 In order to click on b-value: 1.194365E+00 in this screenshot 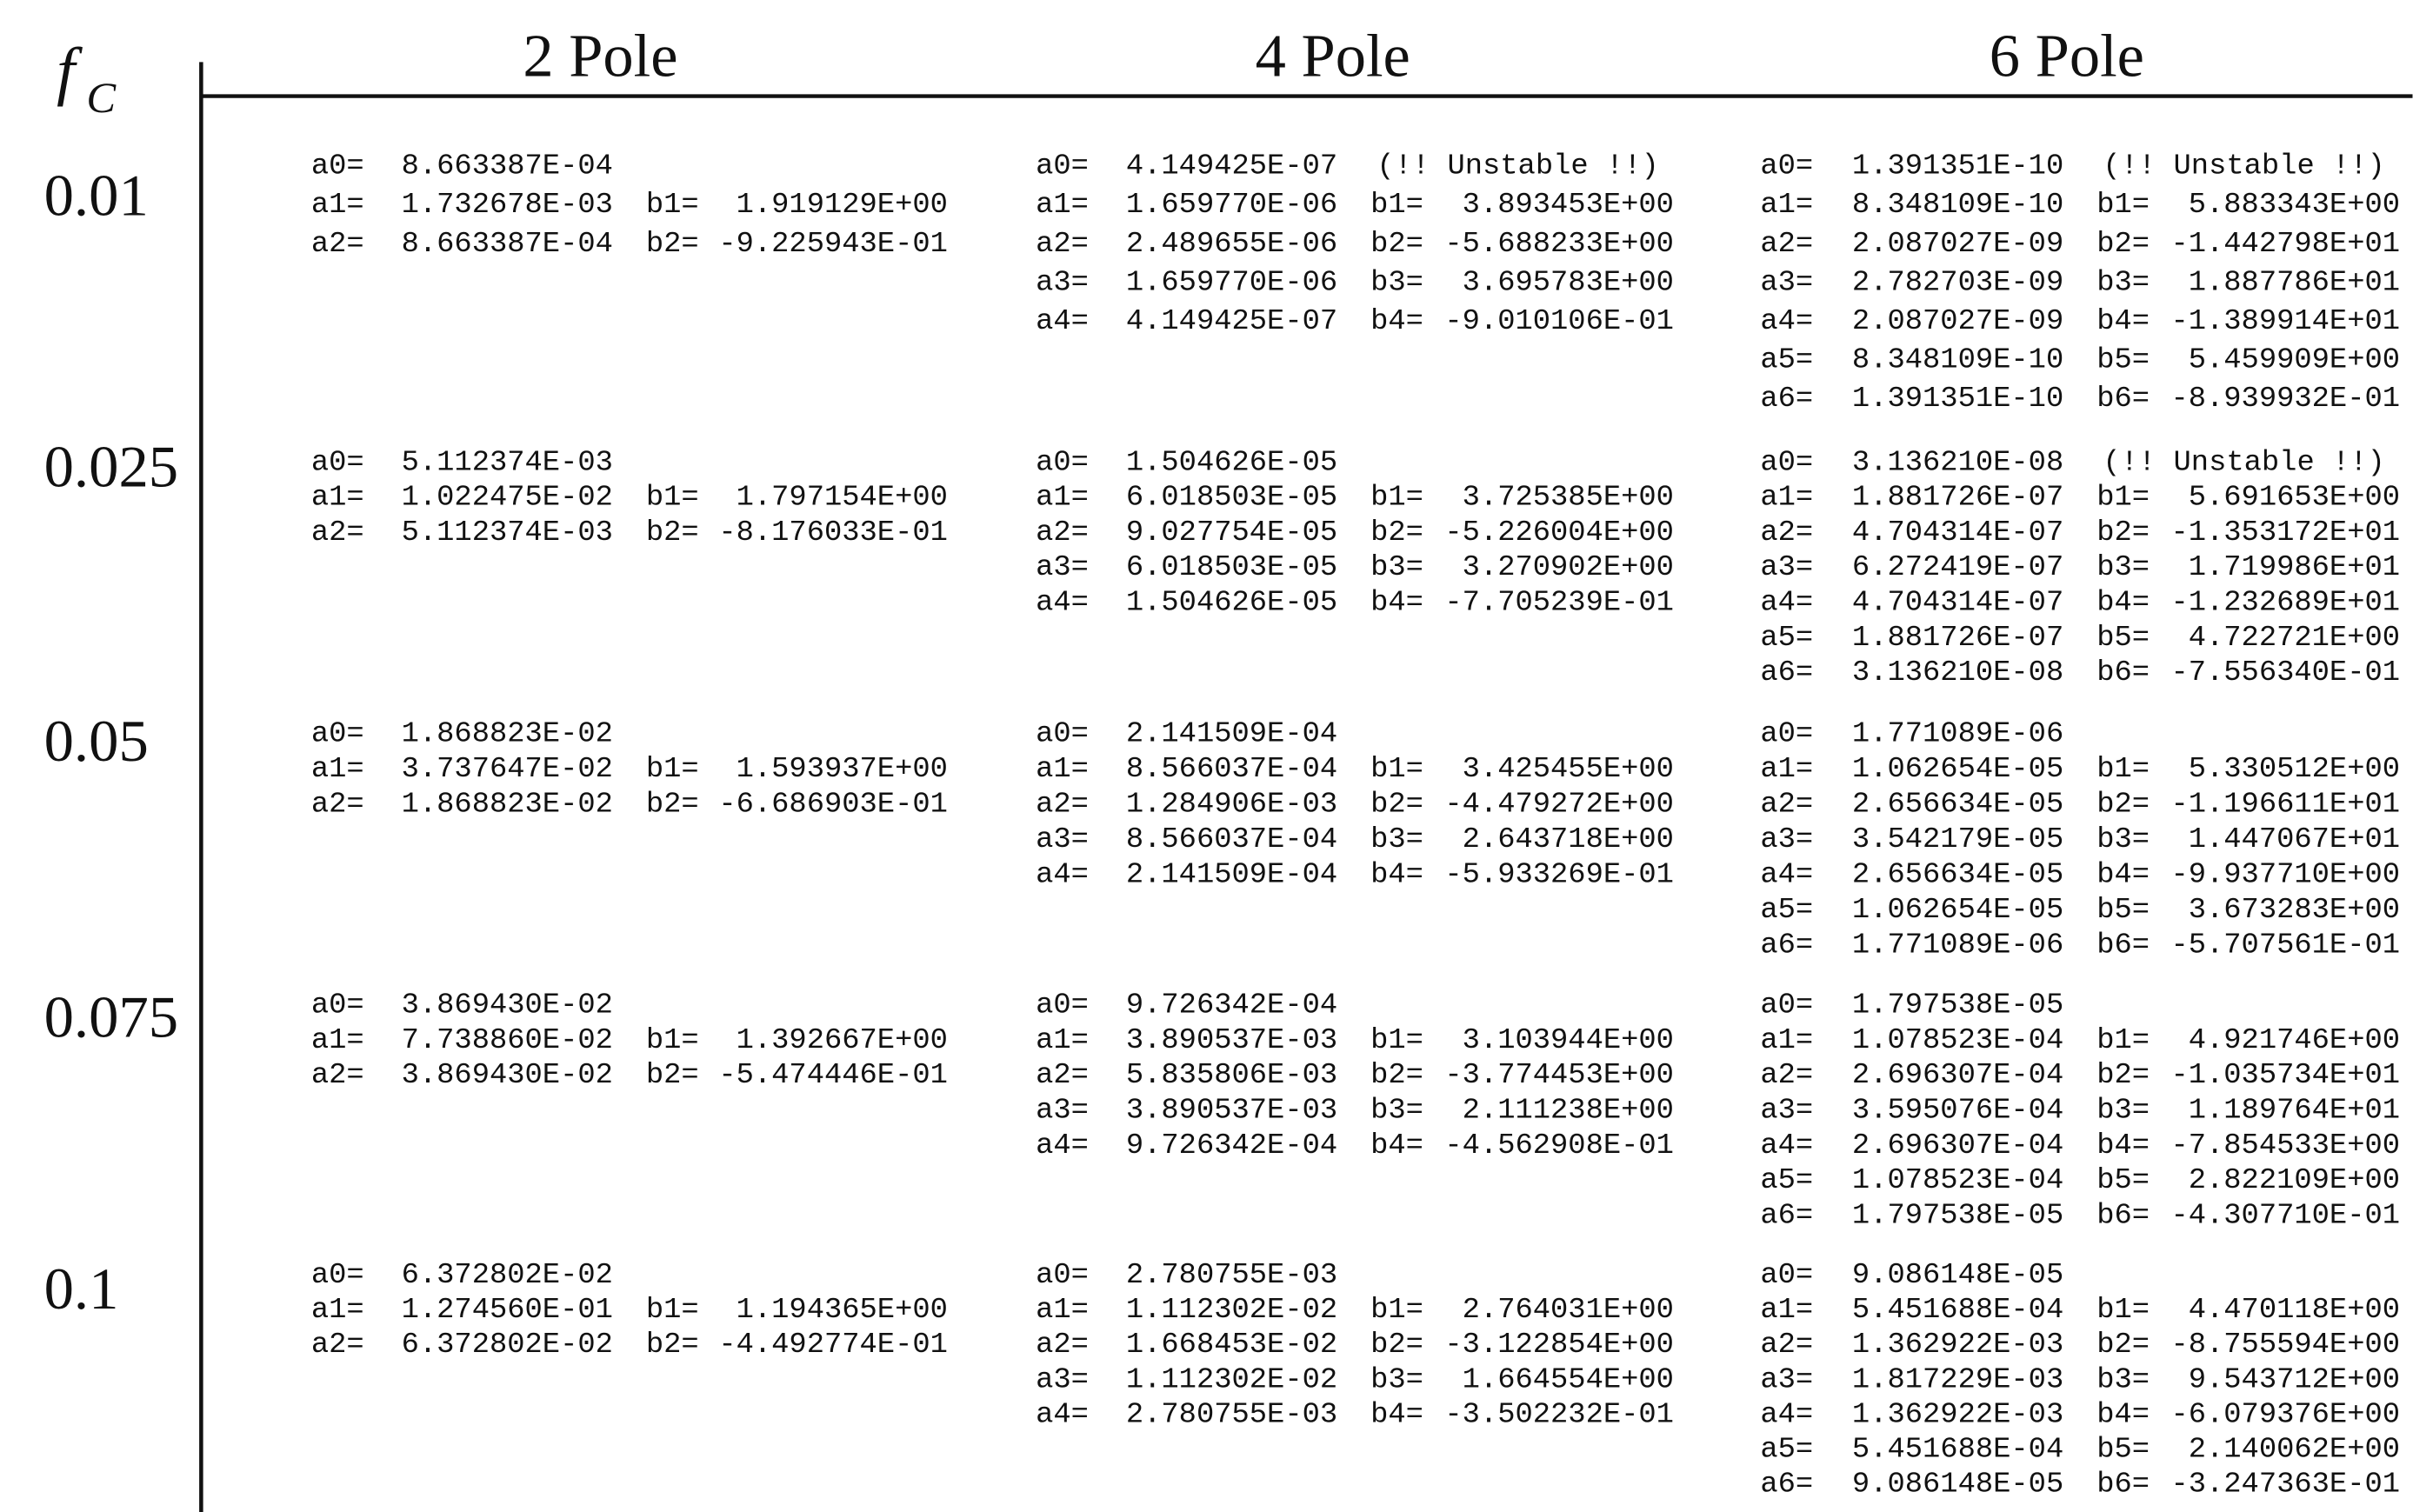, I will do `click(843, 1310)`.